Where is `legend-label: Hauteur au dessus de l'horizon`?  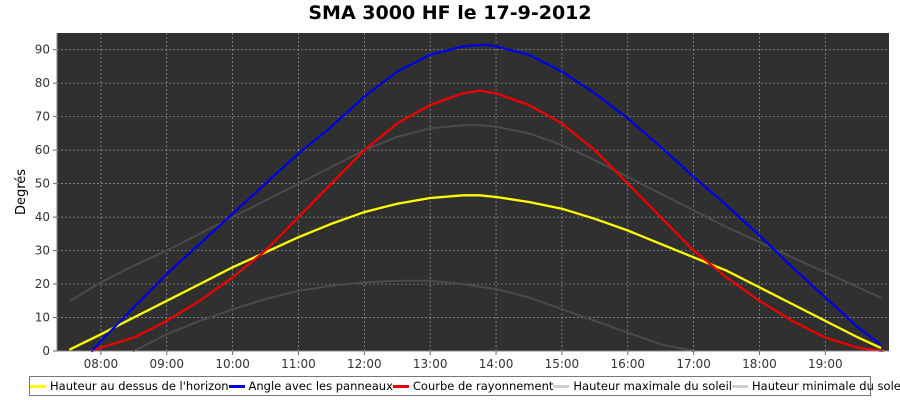
legend-label: Hauteur au dessus de l'horizon is located at coordinates (139, 386).